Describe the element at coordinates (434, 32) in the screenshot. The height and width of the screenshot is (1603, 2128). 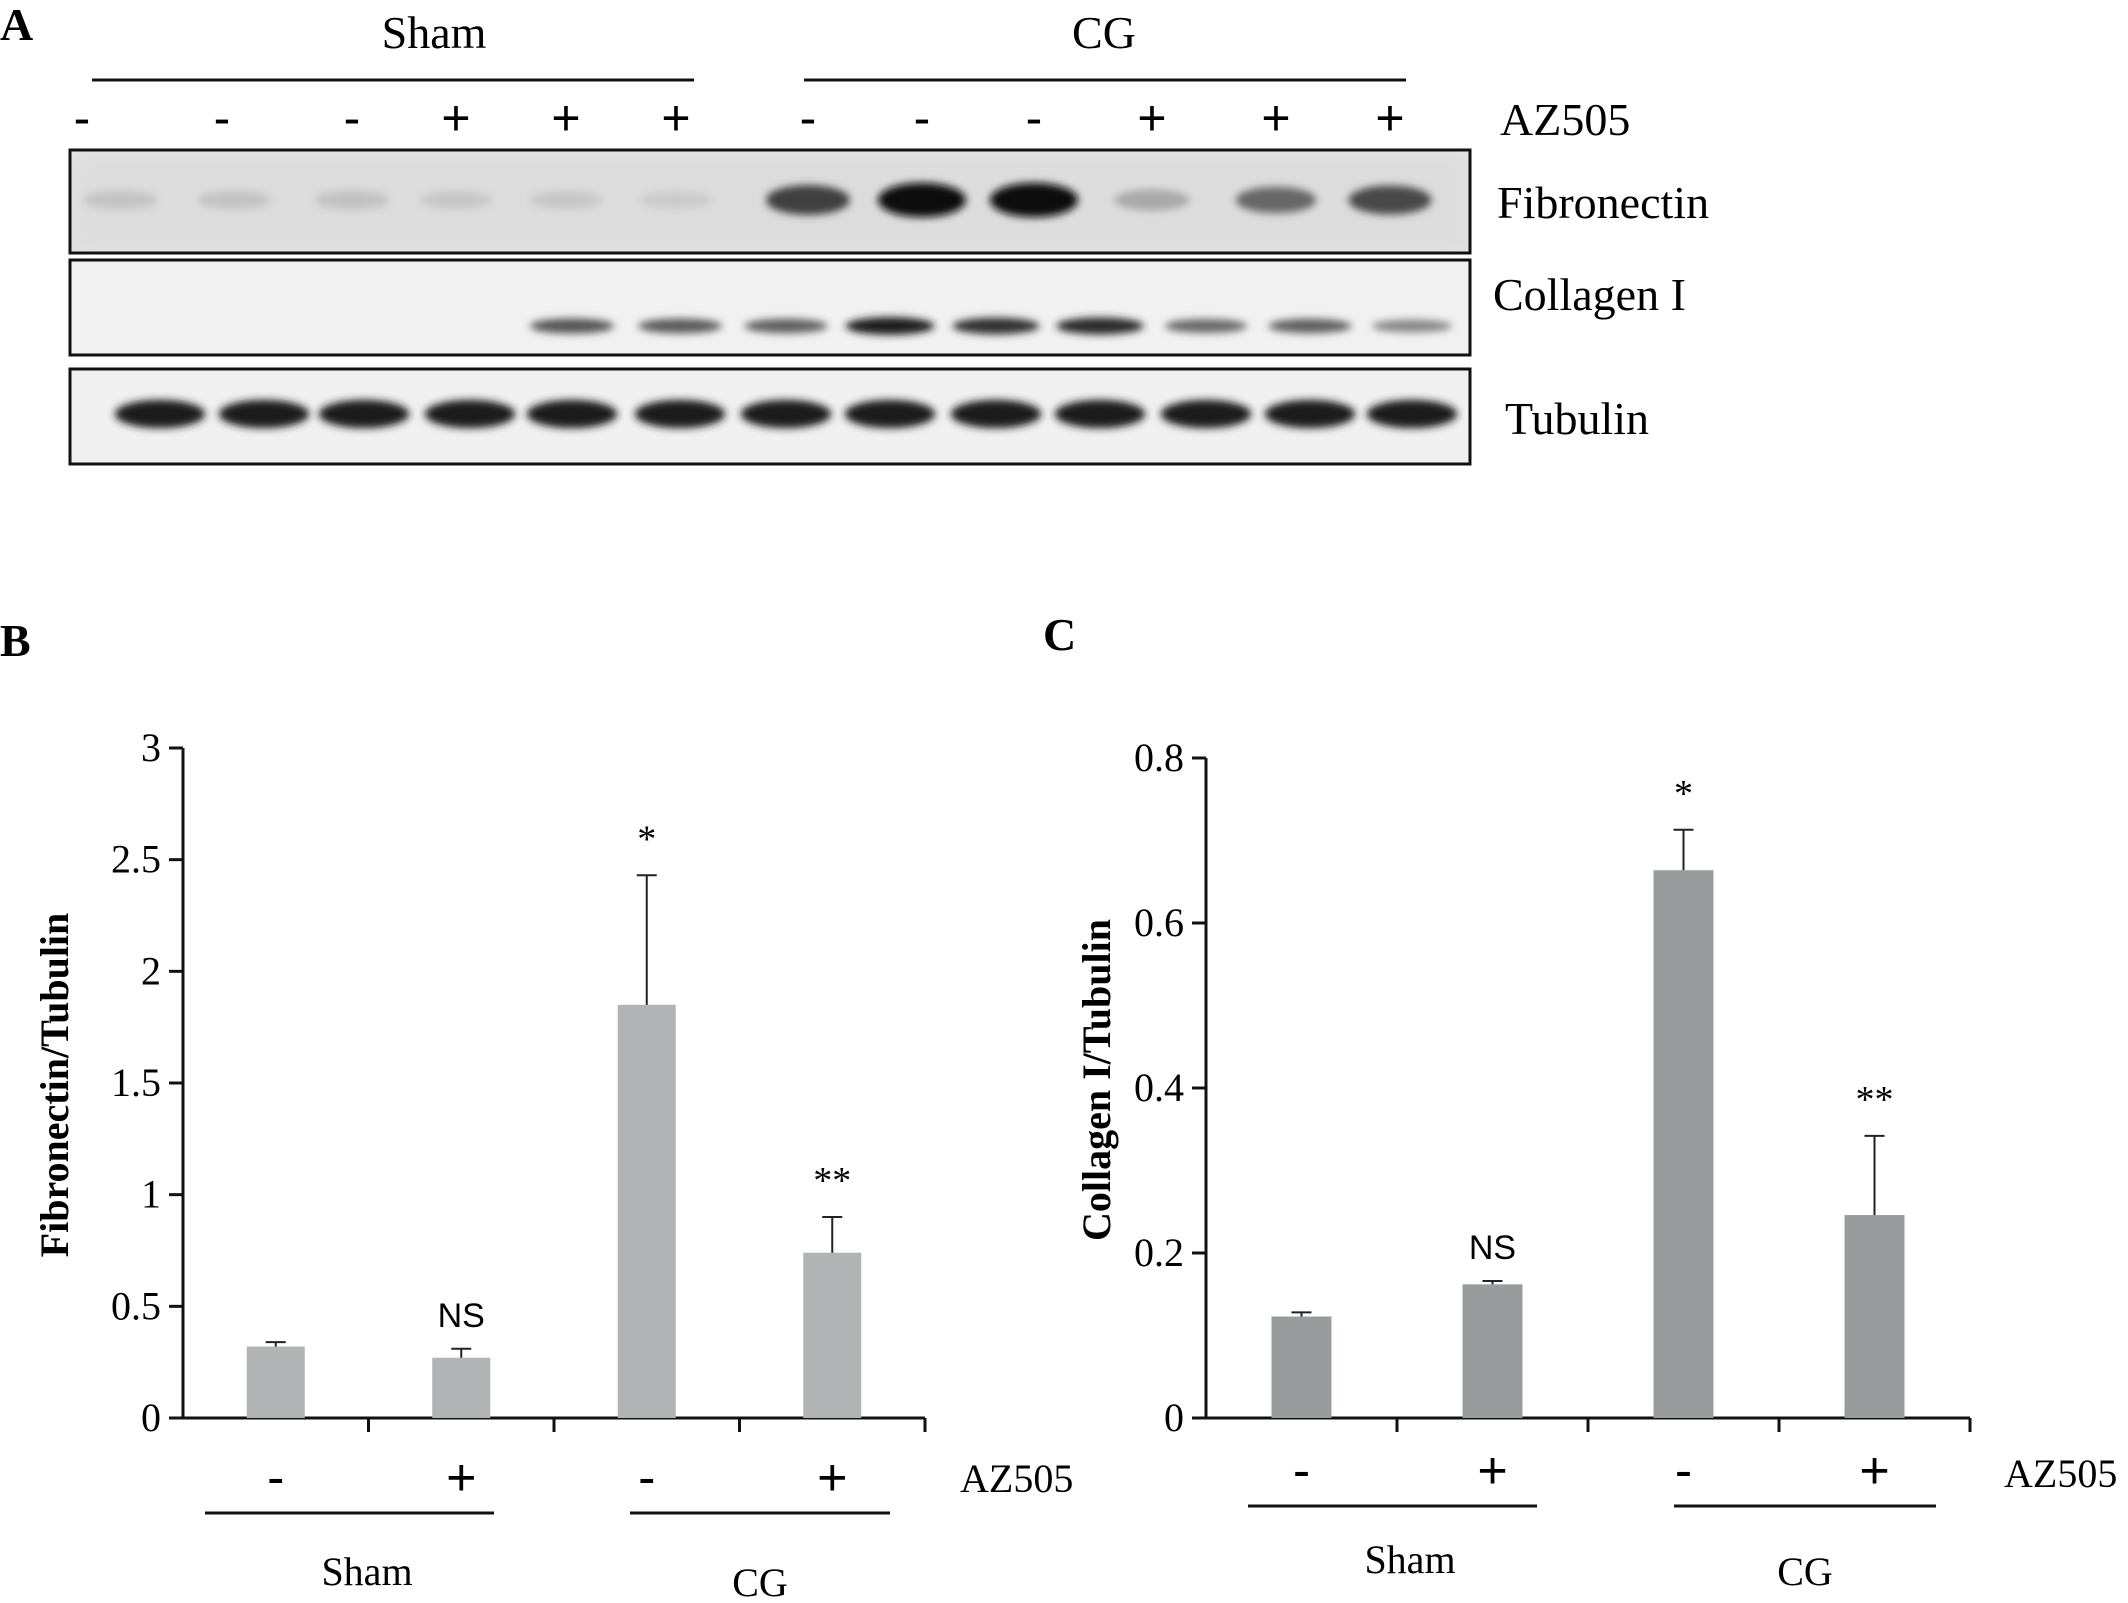
I see `group-label-sham: Sham` at that location.